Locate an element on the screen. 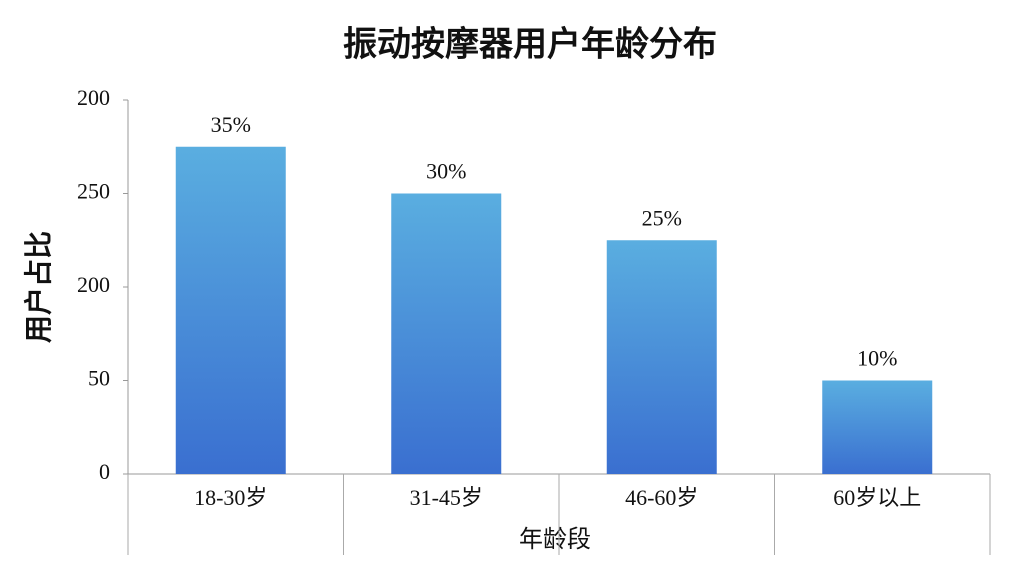  x-tick-label: 31-45岁 is located at coordinates (446, 497).